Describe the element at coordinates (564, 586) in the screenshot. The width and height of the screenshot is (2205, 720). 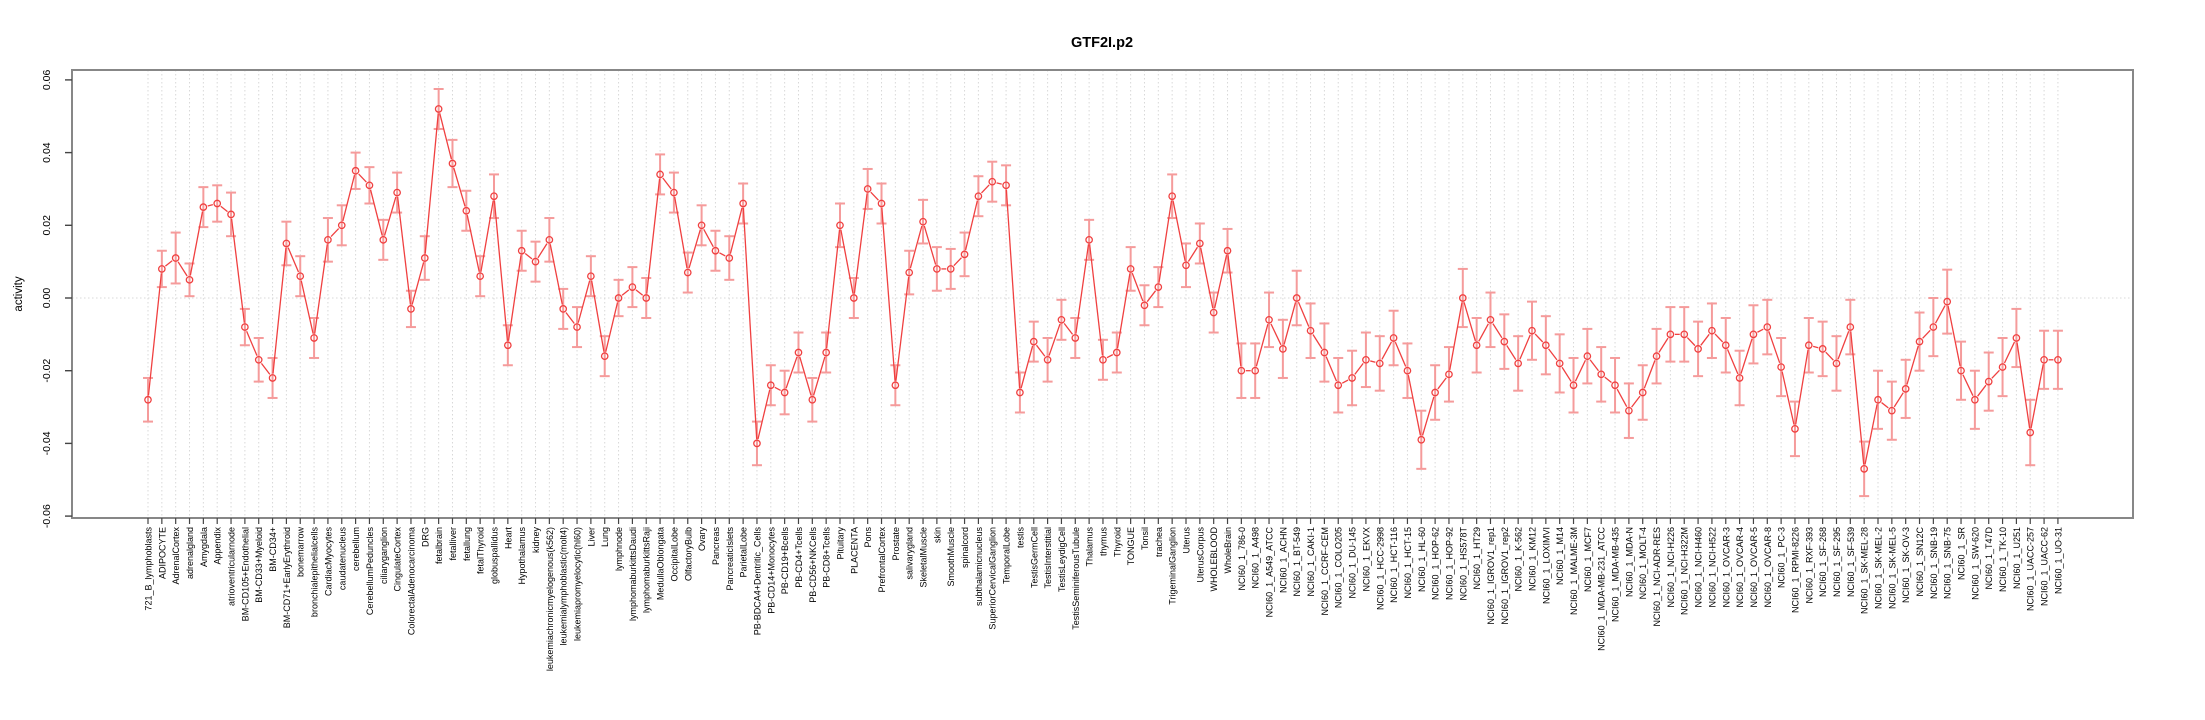
I see `x-category-label: leukemialymphoblastic(molt4)` at that location.